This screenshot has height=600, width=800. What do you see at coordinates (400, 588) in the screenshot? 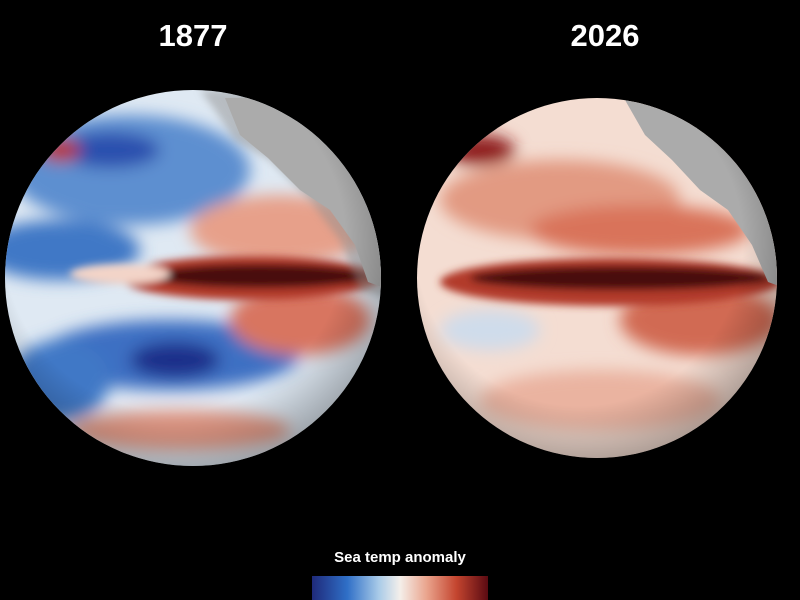
I see `colorbar` at bounding box center [400, 588].